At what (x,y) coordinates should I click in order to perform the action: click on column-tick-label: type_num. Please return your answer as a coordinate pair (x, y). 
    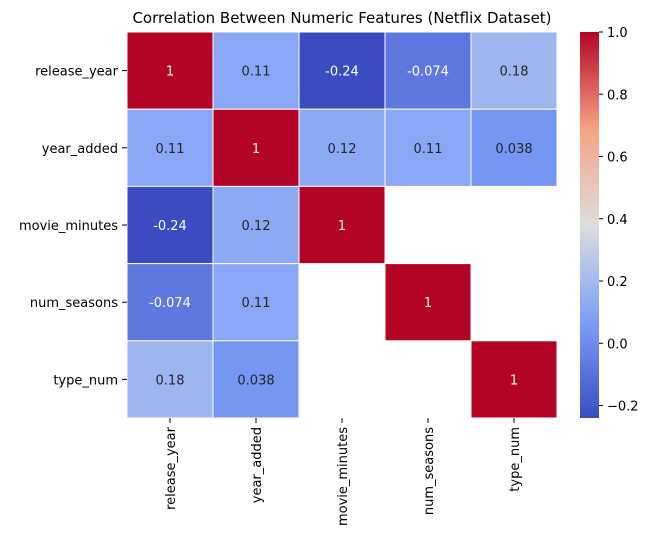
    Looking at the image, I should click on (515, 459).